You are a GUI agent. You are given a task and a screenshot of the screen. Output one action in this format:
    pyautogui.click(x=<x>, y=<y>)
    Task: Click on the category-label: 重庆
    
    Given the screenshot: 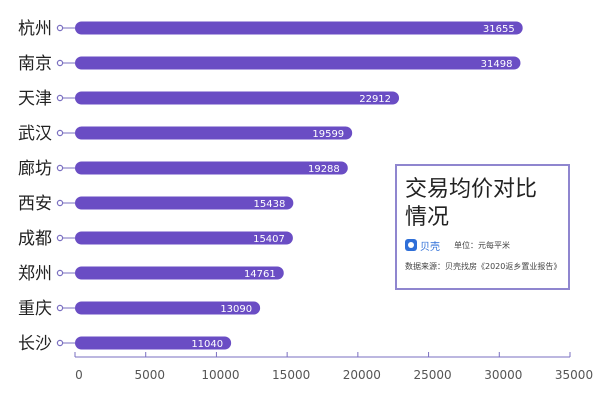 What is the action you would take?
    pyautogui.click(x=35, y=309)
    